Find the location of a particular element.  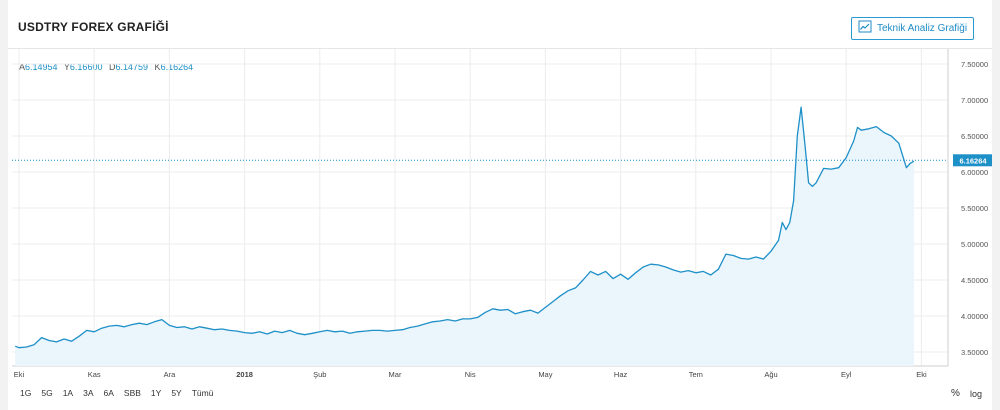

x-tick-label: Nis is located at coordinates (470, 374).